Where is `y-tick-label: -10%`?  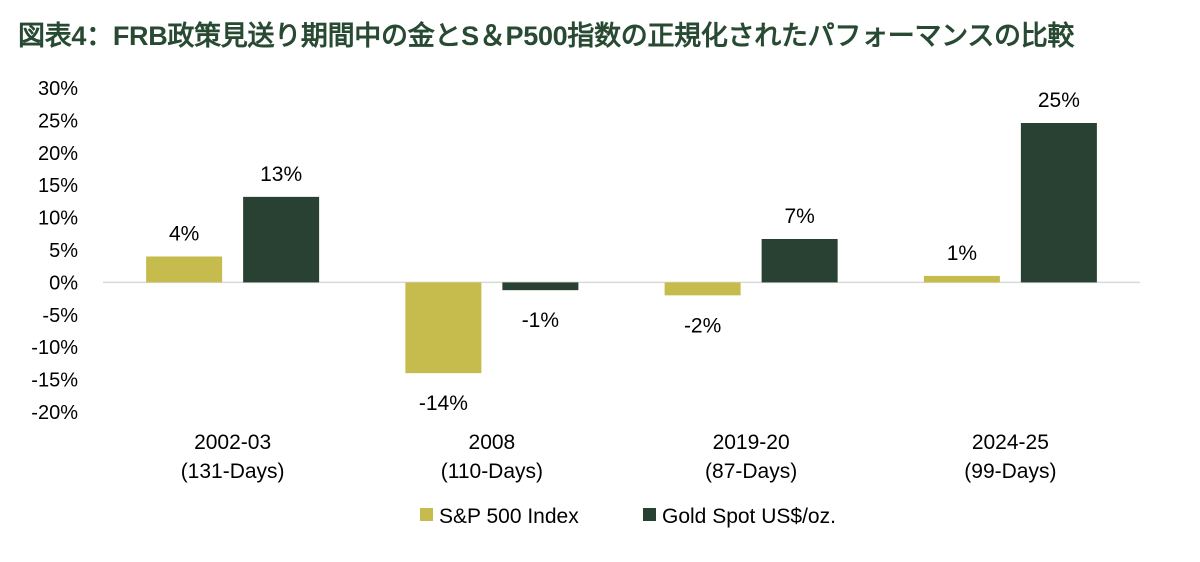
y-tick-label: -10% is located at coordinates (54, 348).